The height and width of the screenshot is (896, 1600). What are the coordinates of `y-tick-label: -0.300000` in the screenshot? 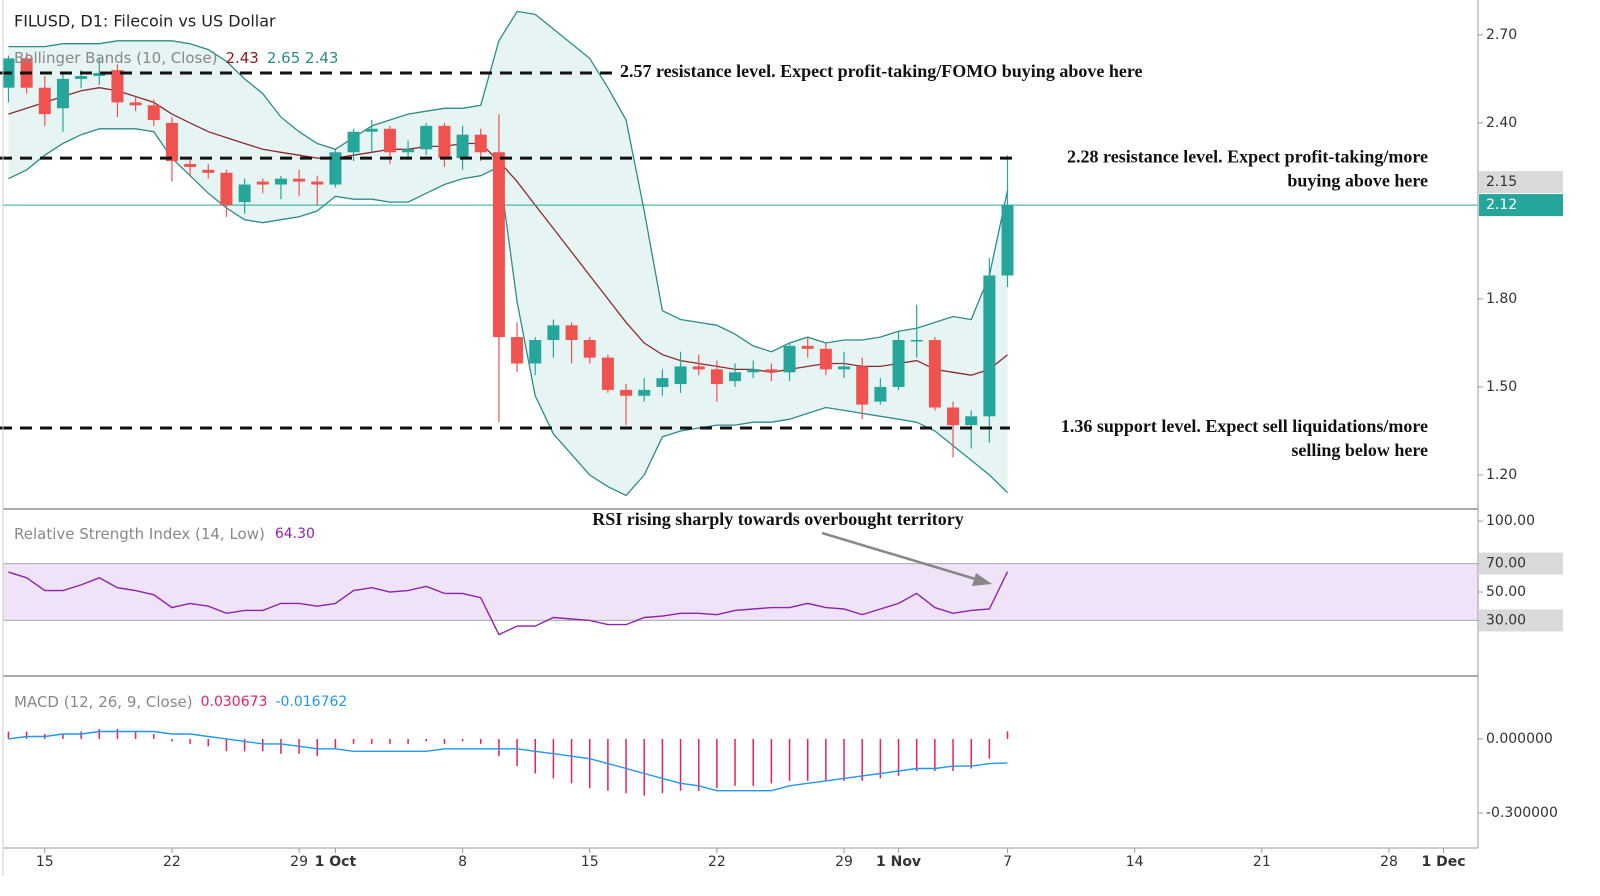 It's located at (1522, 813).